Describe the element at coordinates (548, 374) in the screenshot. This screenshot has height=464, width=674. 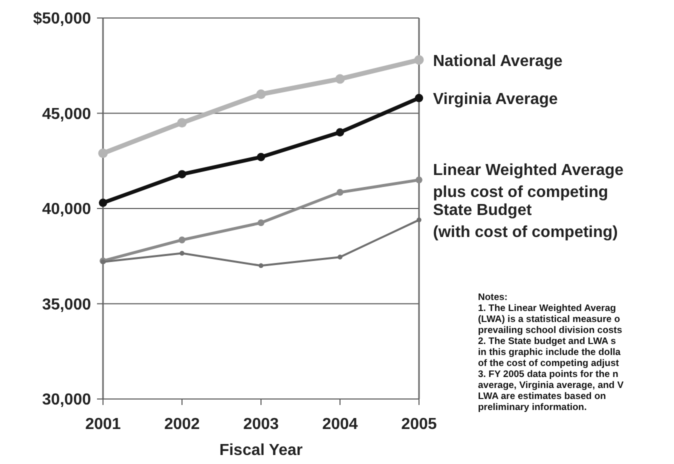
I see `text: 3. FY 2005 data points for the n` at that location.